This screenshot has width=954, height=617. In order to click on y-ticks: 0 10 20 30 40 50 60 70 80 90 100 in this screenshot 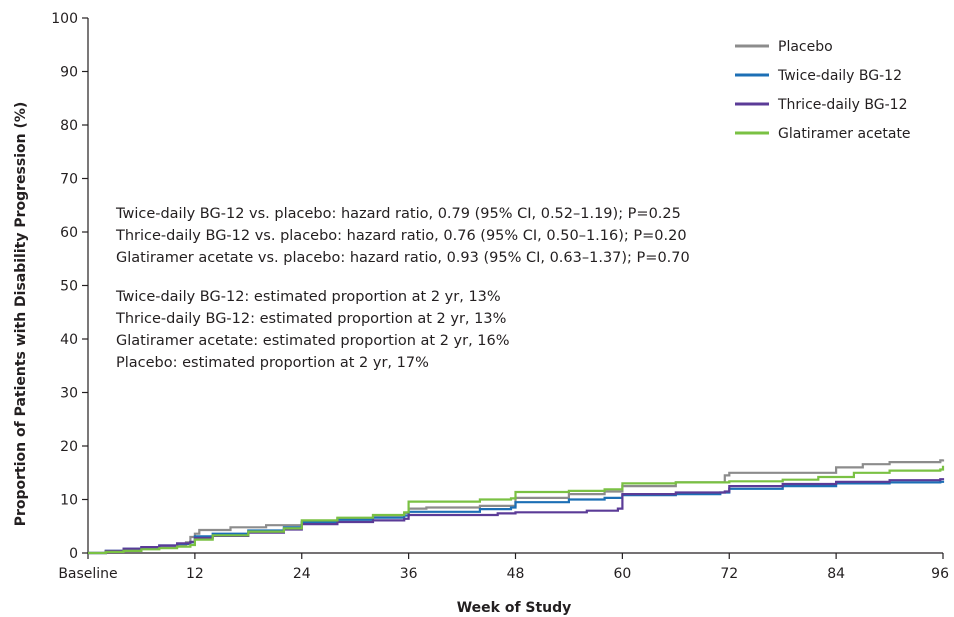, I will do `click(69, 286)`.